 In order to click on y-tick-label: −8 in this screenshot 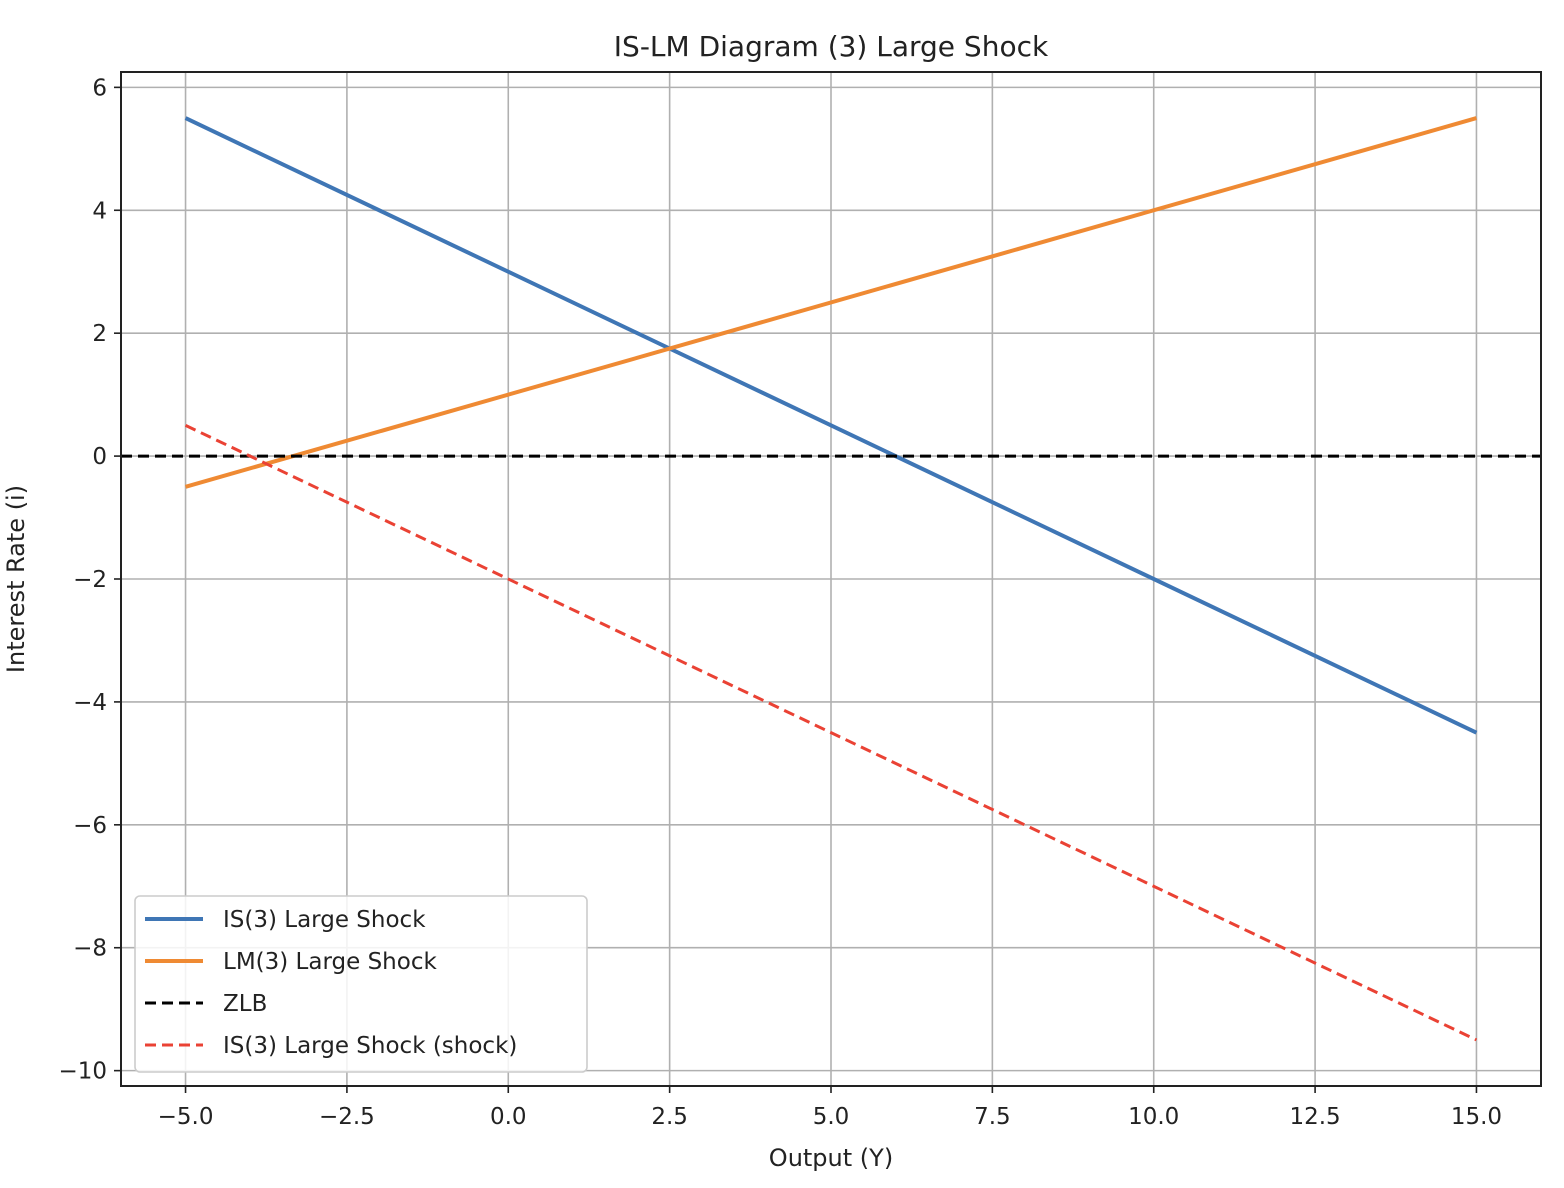, I will do `click(90, 949)`.